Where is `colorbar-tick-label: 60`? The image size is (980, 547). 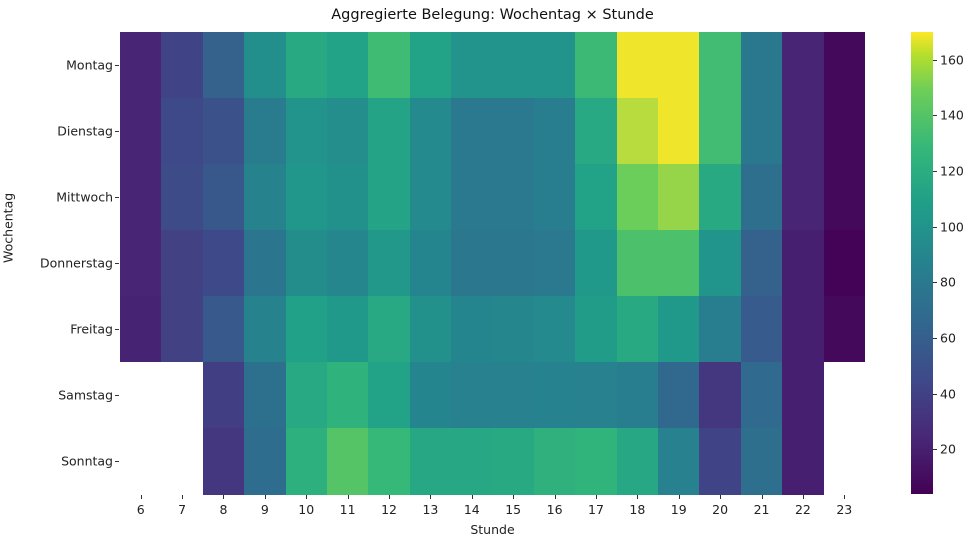 colorbar-tick-label: 60 is located at coordinates (948, 338).